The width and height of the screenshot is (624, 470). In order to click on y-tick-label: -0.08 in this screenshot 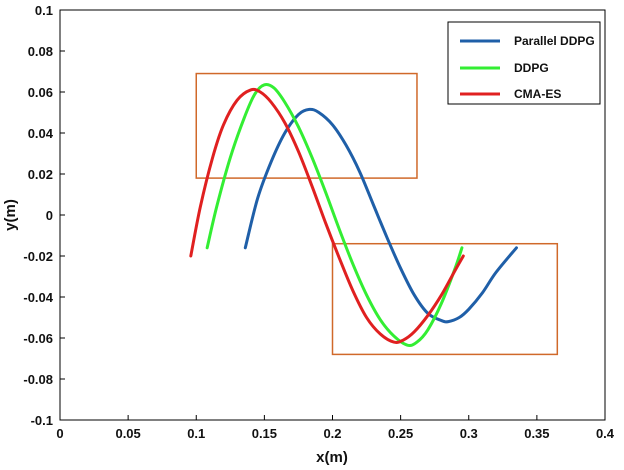, I will do `click(38, 379)`.